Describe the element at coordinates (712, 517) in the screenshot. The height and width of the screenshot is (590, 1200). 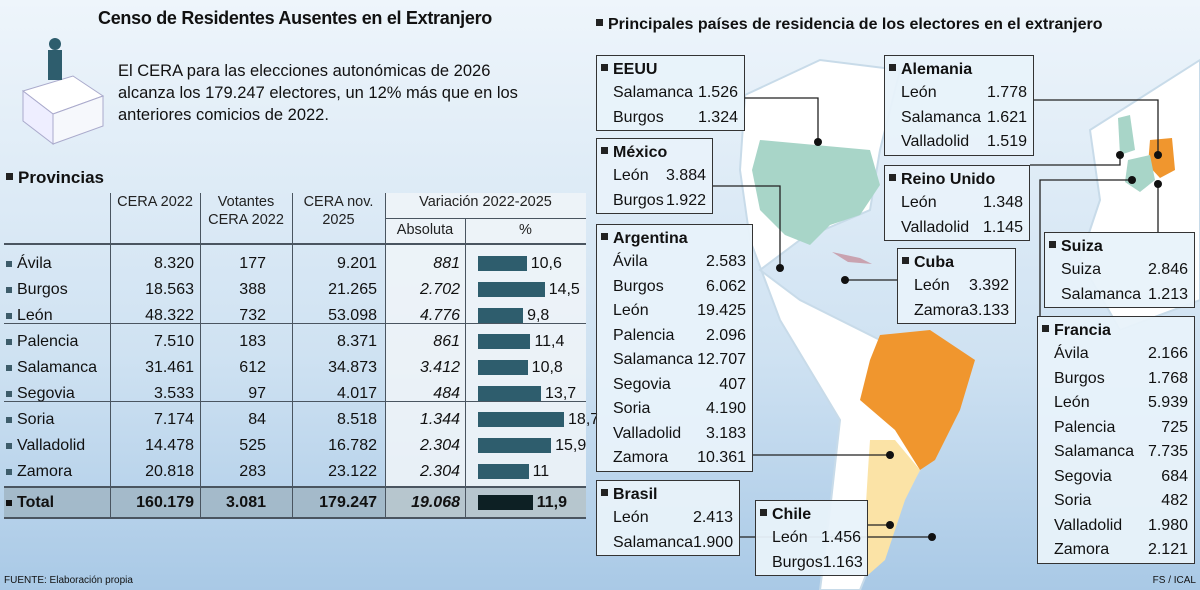
I see `elector-count: 2.413` at that location.